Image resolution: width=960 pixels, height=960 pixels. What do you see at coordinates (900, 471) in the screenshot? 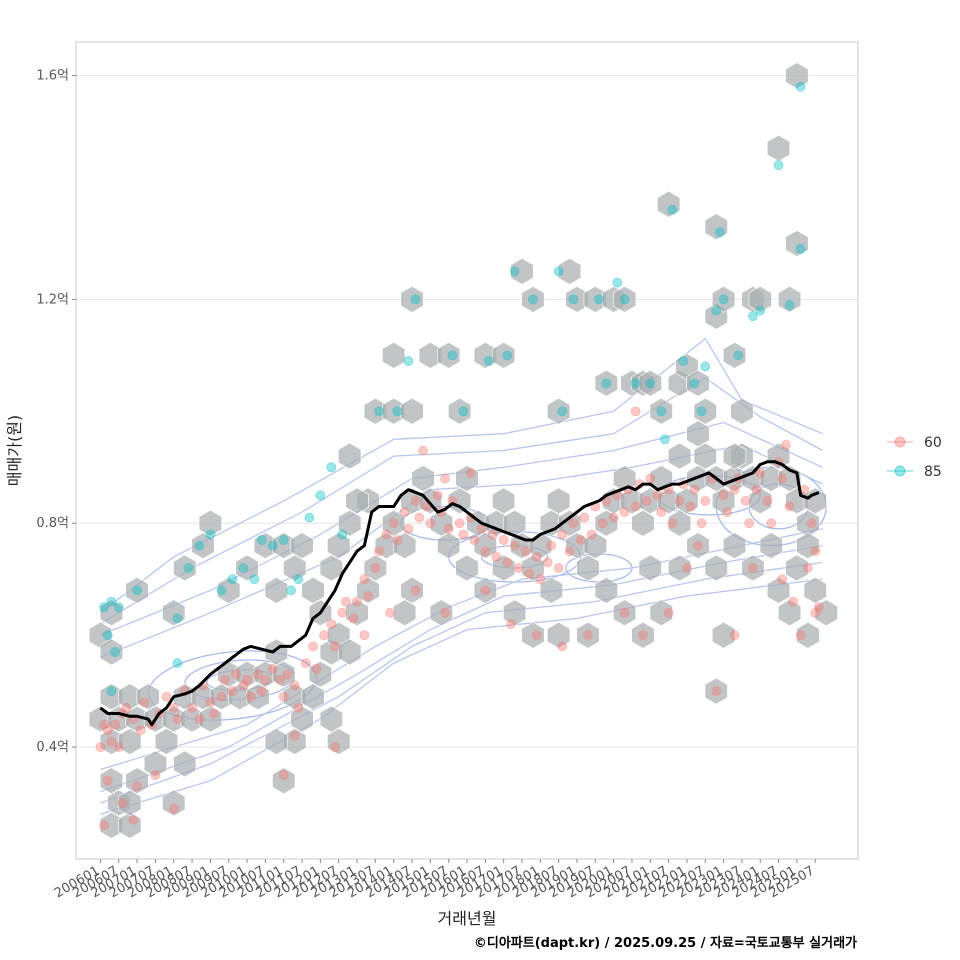
I see `legend-key-point` at bounding box center [900, 471].